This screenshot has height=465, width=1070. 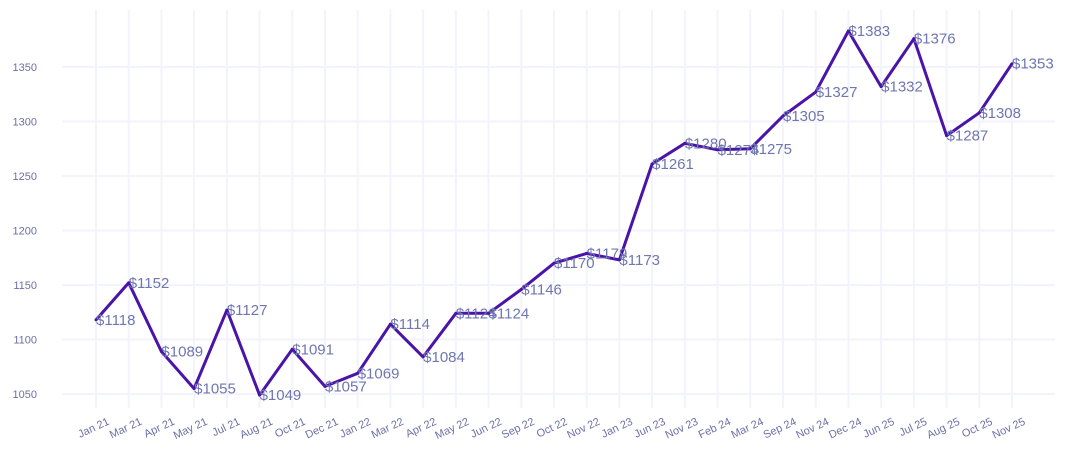 What do you see at coordinates (902, 87) in the screenshot?
I see `data-label: $1332` at bounding box center [902, 87].